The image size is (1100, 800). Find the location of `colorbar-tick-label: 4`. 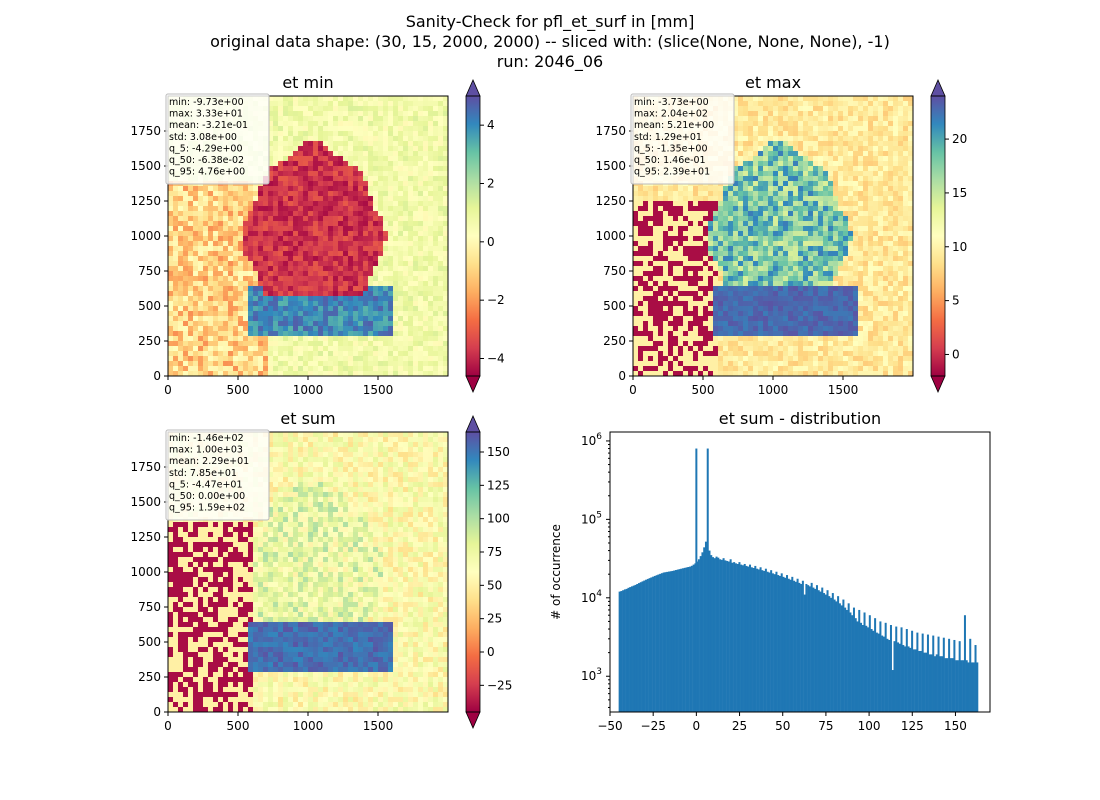

colorbar-tick-label: 4 is located at coordinates (491, 125).